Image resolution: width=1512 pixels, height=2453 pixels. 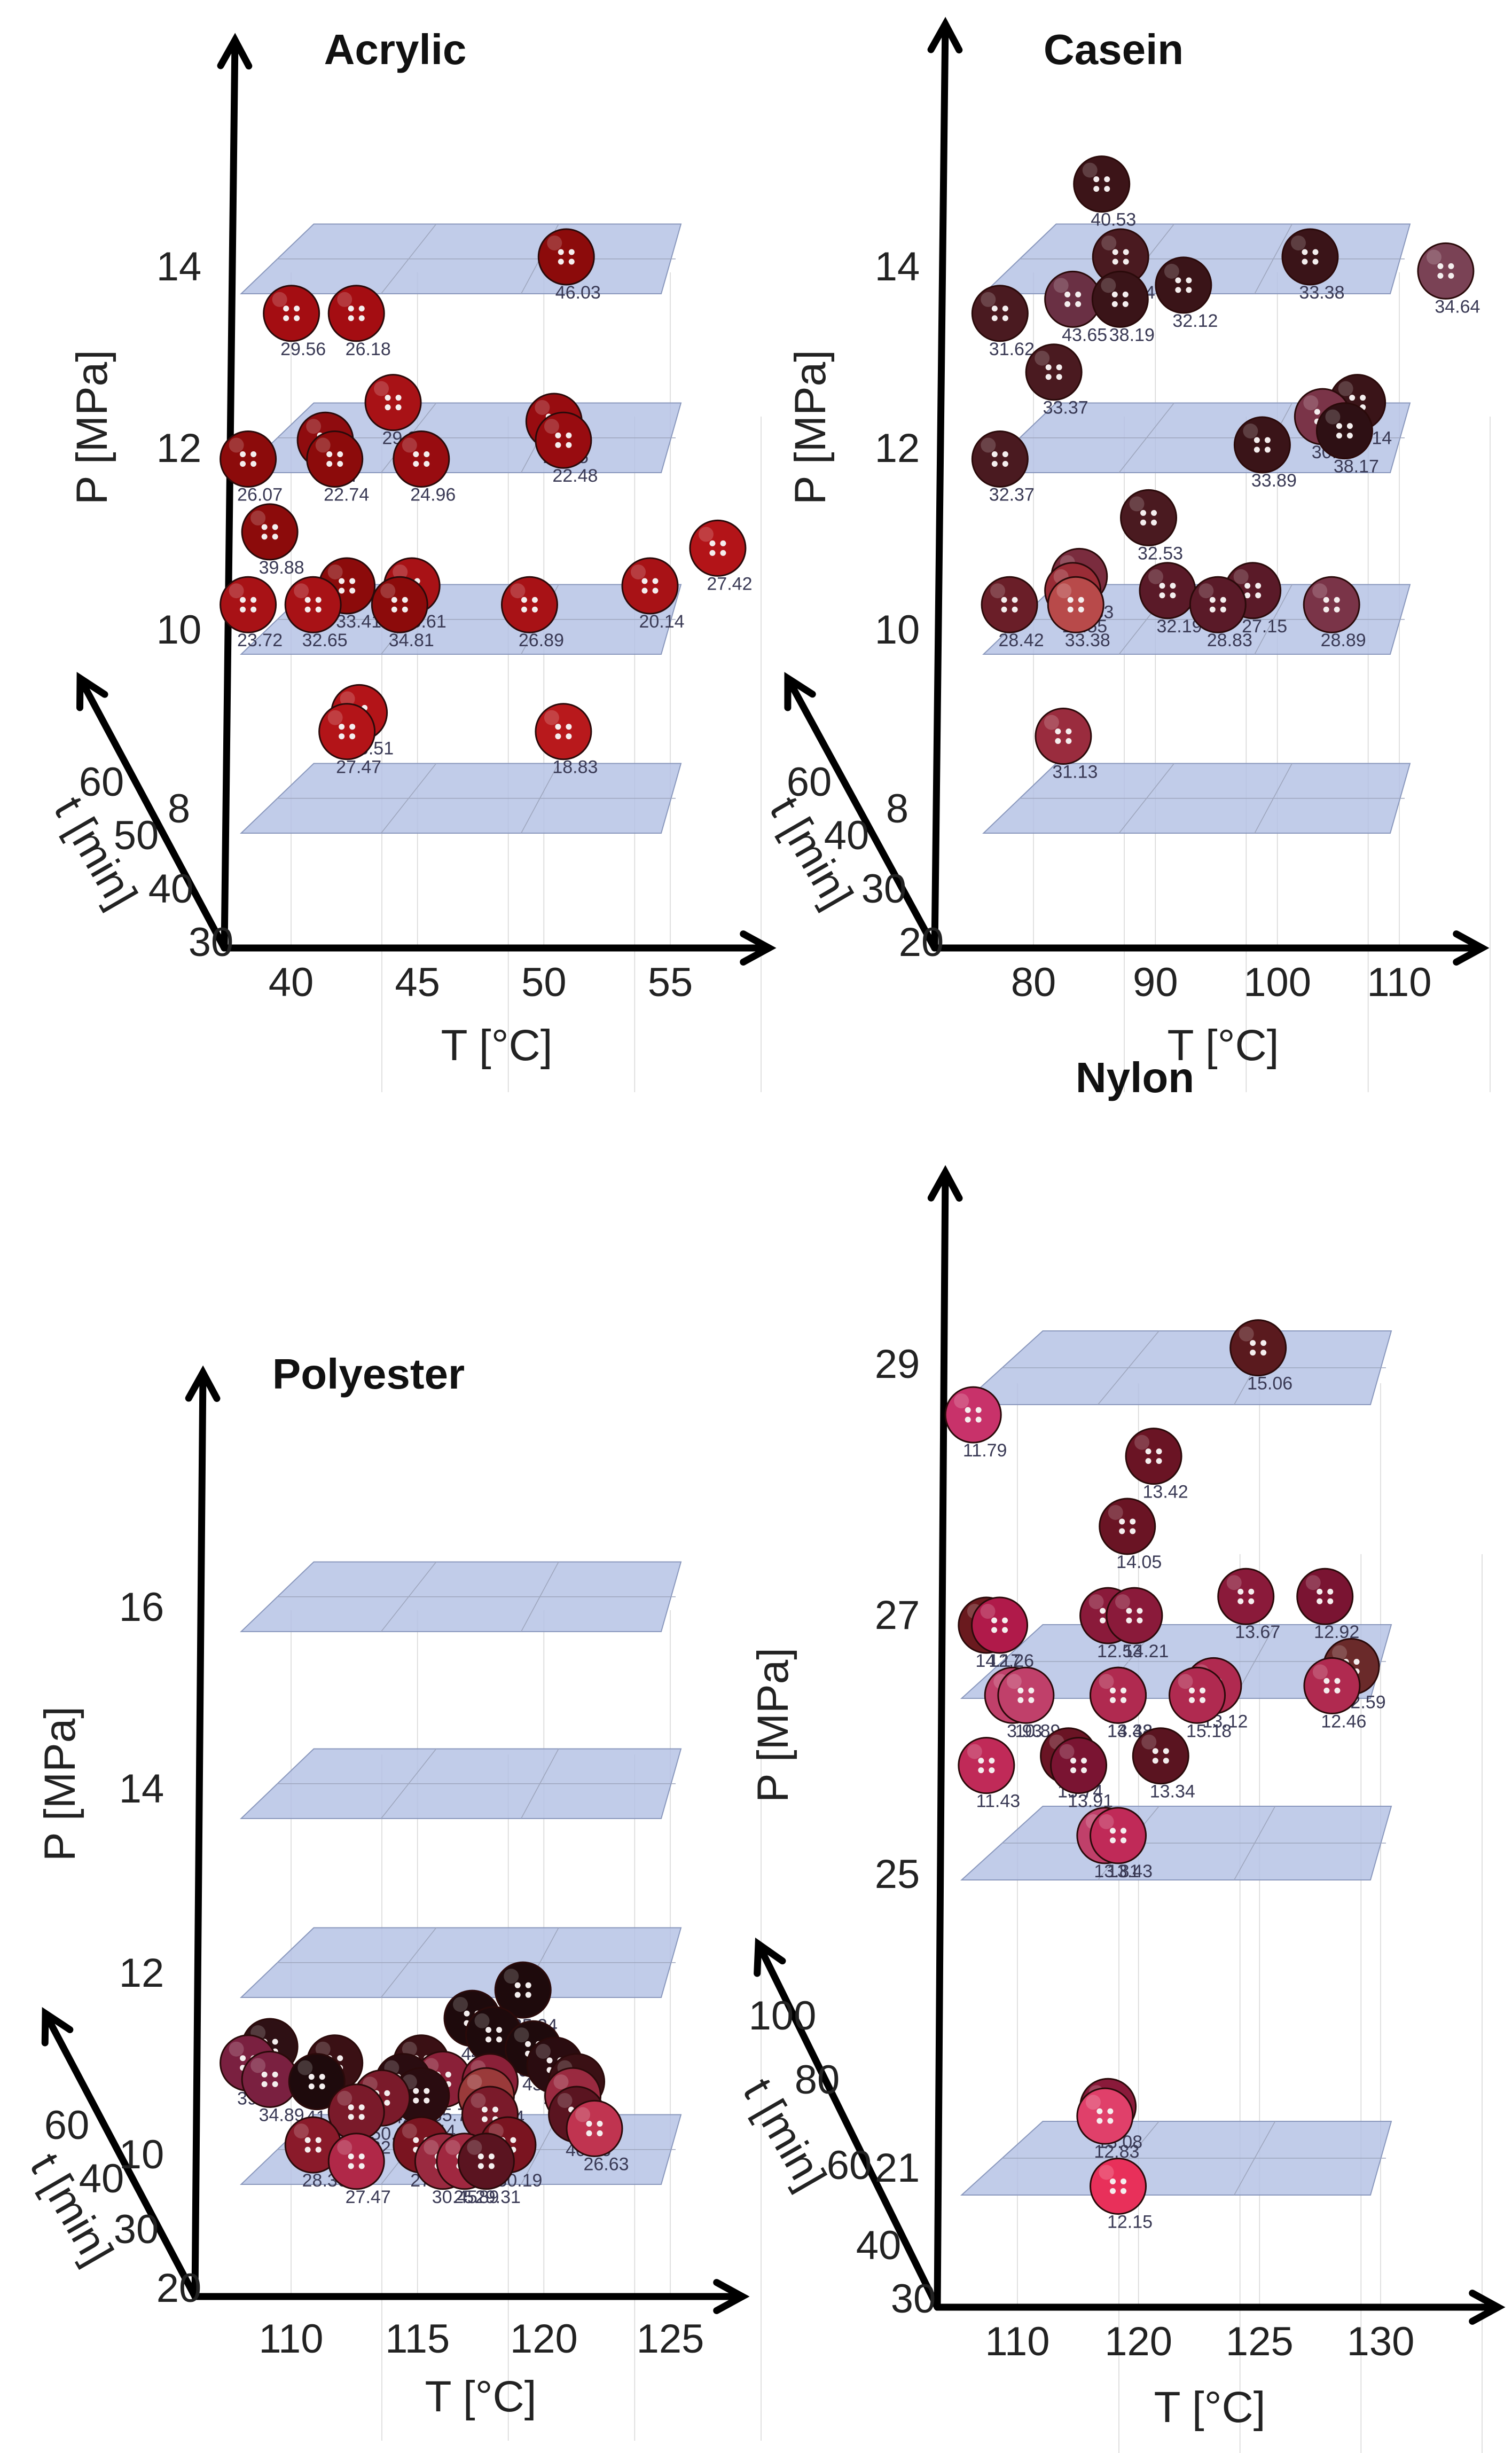 I want to click on data-value-label: 28.89, so click(x=1344, y=640).